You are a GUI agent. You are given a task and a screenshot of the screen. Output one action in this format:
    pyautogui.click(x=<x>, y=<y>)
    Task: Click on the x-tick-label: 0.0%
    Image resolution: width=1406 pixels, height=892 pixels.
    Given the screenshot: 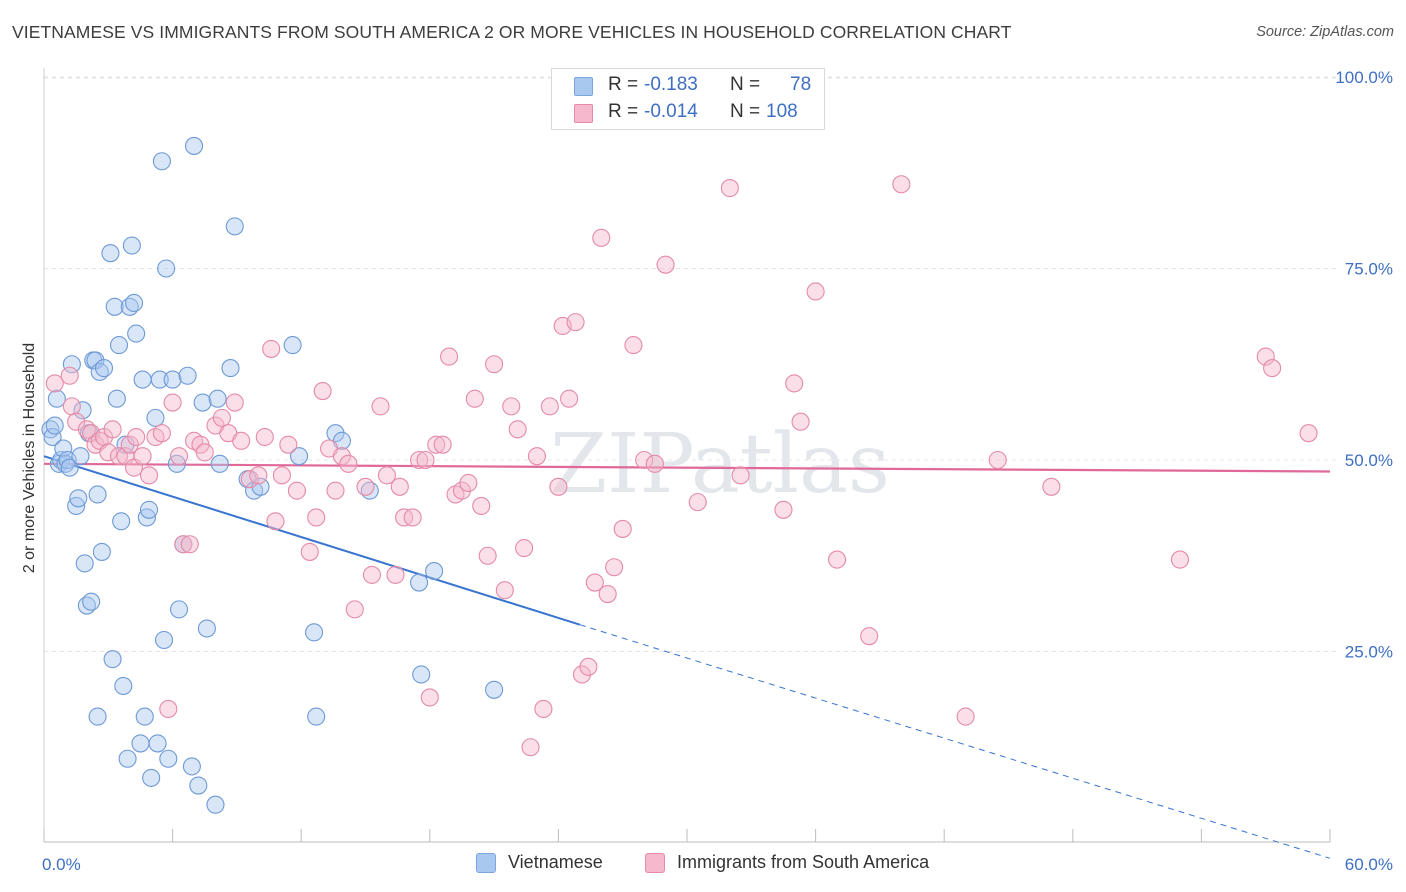 What is the action you would take?
    pyautogui.click(x=61, y=864)
    